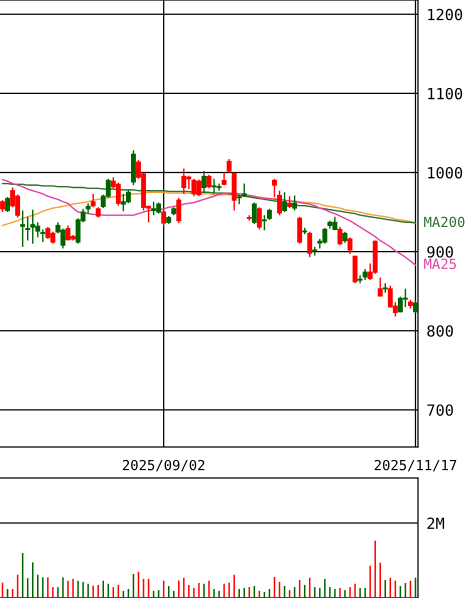  I want to click on y-tick-label: 1000, so click(445, 172).